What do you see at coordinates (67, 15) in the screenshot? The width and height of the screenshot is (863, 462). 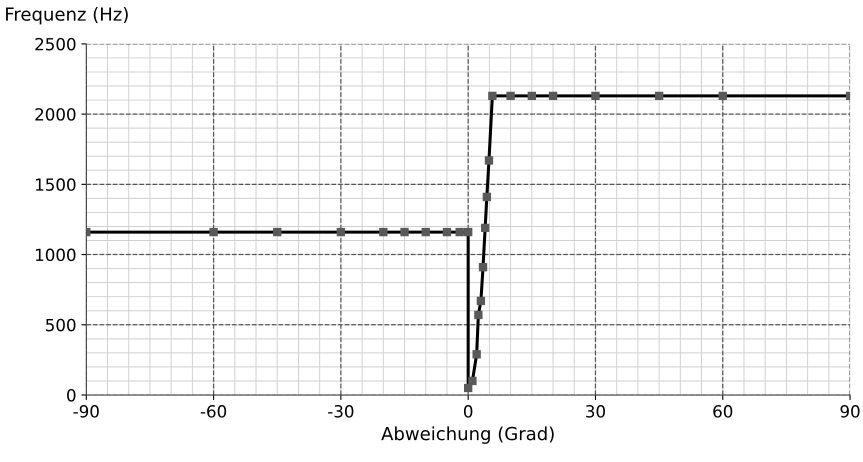 I see `y-axis-title: Frequenz (Hz)` at bounding box center [67, 15].